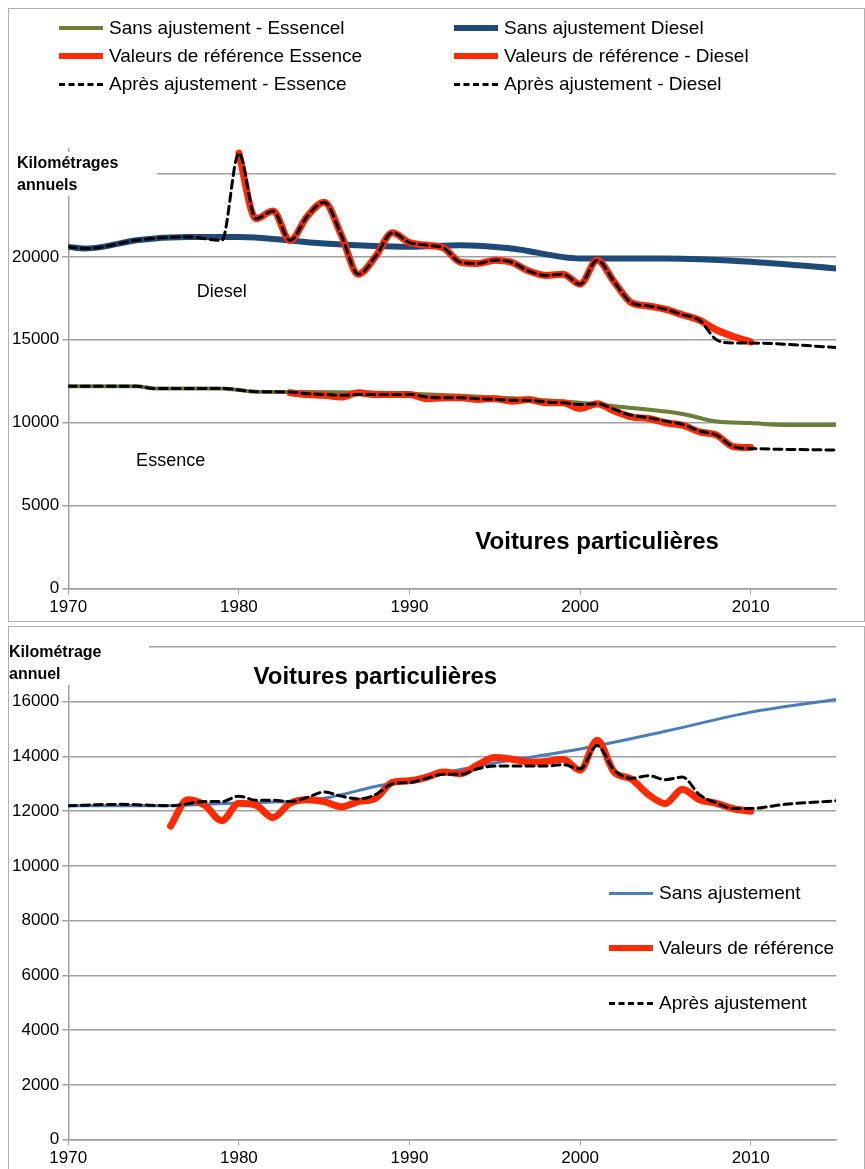 This screenshot has height=1169, width=865. I want to click on y-tick-label: 8000, so click(40, 920).